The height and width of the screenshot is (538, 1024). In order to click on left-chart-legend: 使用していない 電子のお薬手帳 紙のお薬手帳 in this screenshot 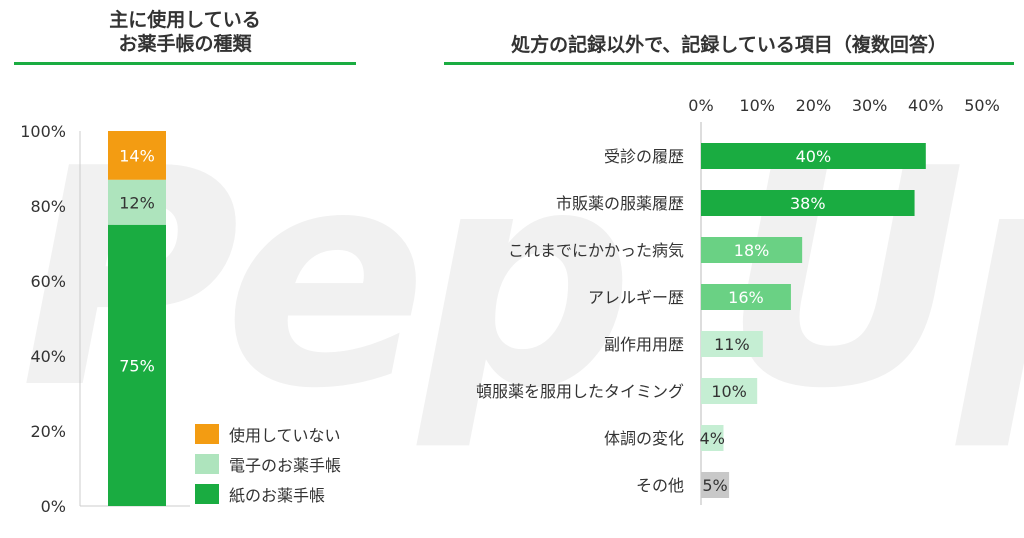, I will do `click(268, 464)`.